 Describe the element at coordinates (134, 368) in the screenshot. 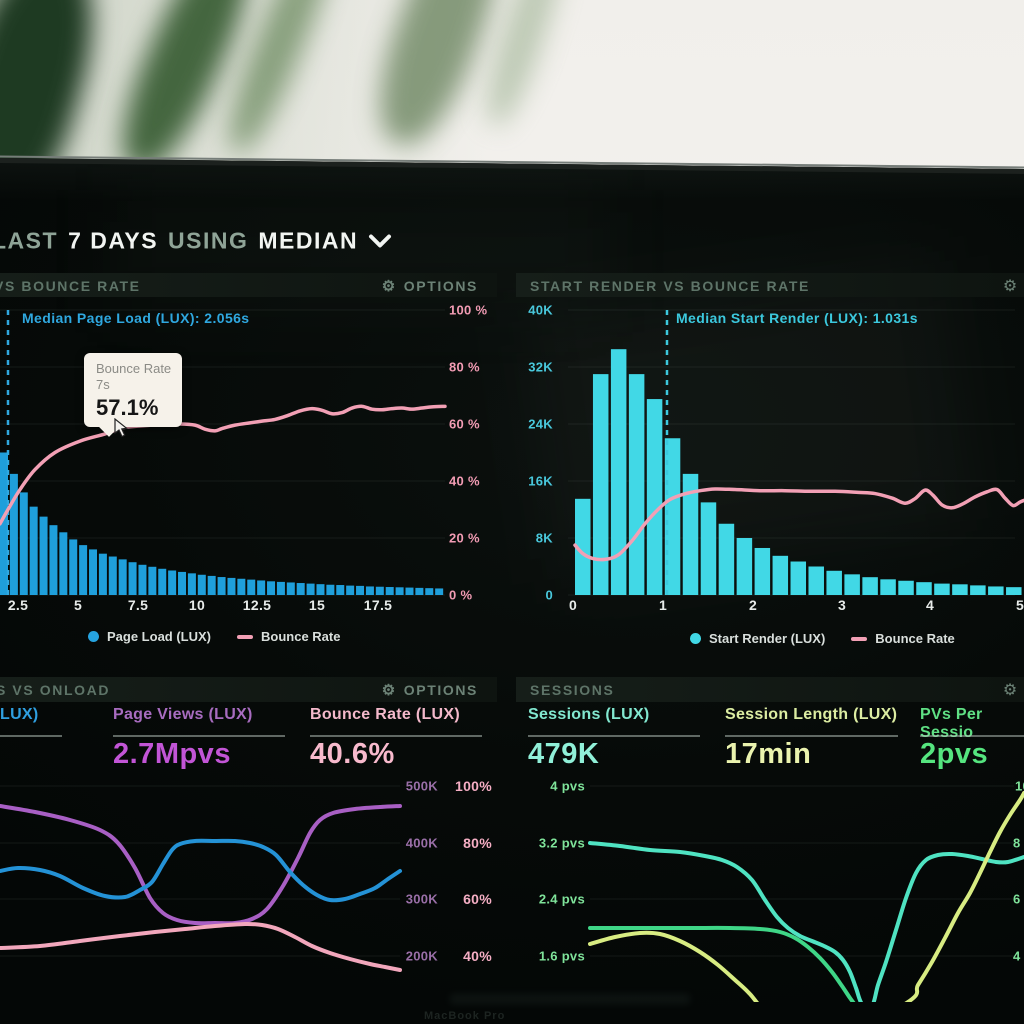

I see `tooltip-series: Bounce Rate` at that location.